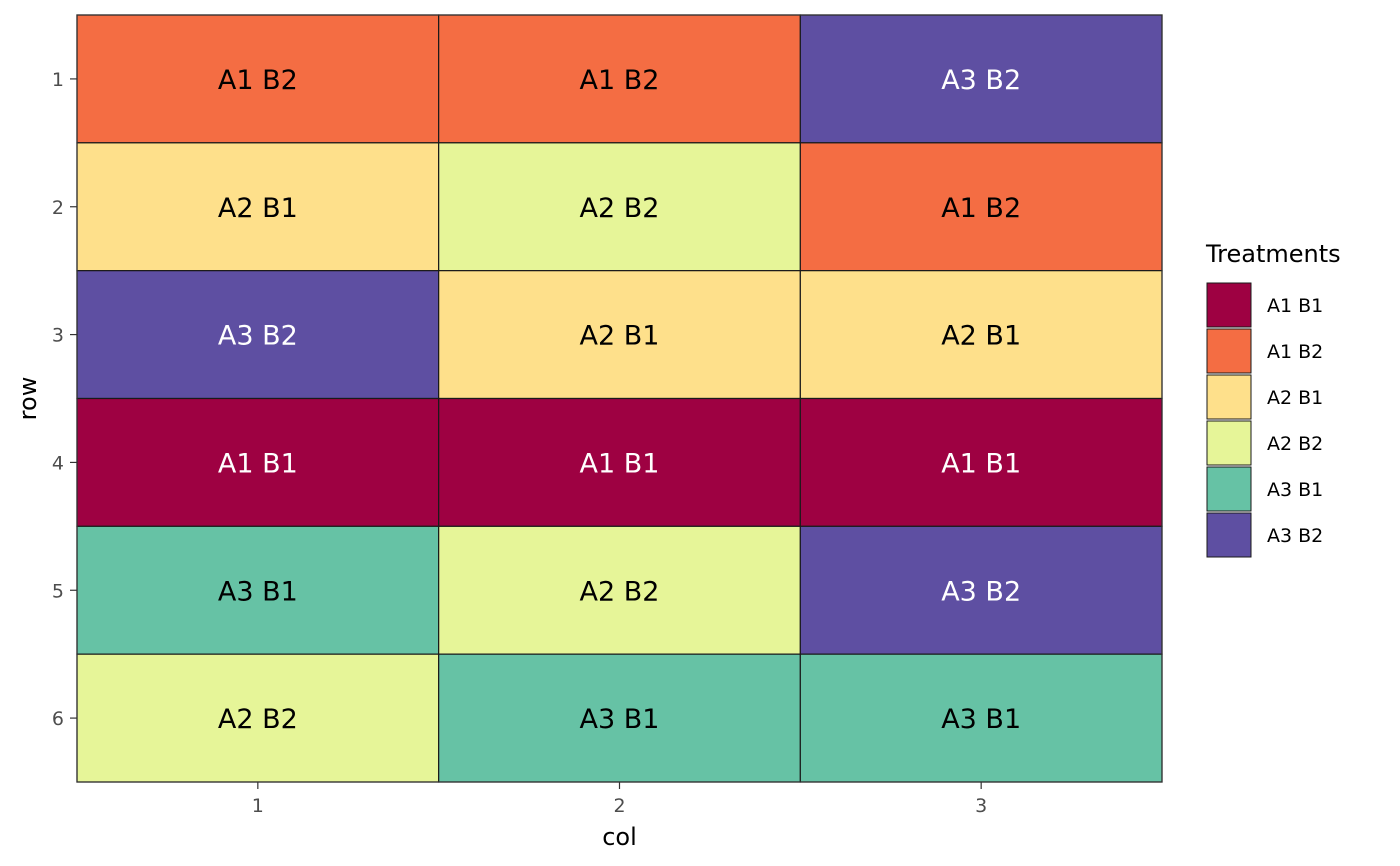 Image resolution: width=1400 pixels, height=866 pixels. What do you see at coordinates (58, 719) in the screenshot?
I see `y-tick-label: 6` at bounding box center [58, 719].